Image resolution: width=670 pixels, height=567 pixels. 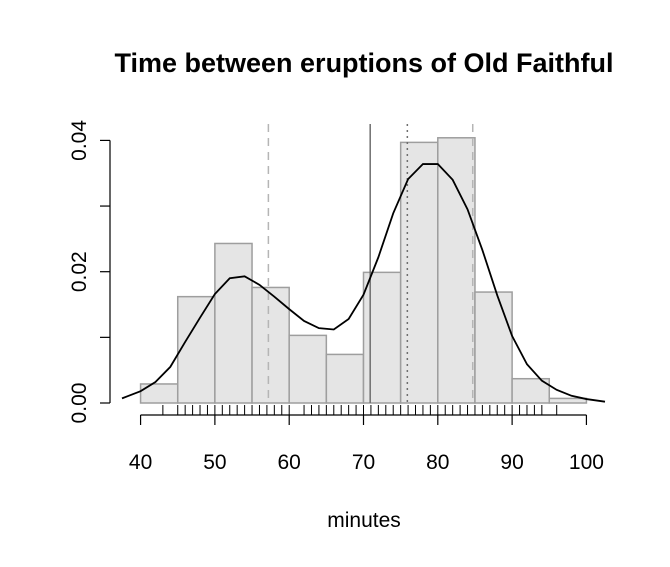 What do you see at coordinates (363, 63) in the screenshot?
I see `chart-title: Time between eruptions of Old Faithful` at bounding box center [363, 63].